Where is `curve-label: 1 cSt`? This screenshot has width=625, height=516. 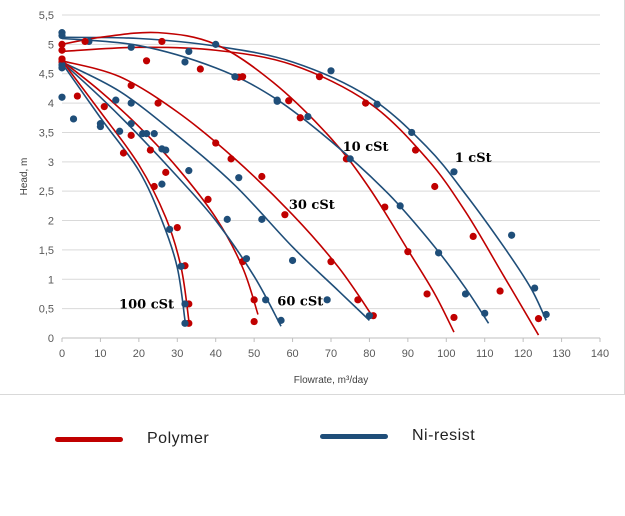
curve-label: 1 cSt is located at coordinates (473, 158).